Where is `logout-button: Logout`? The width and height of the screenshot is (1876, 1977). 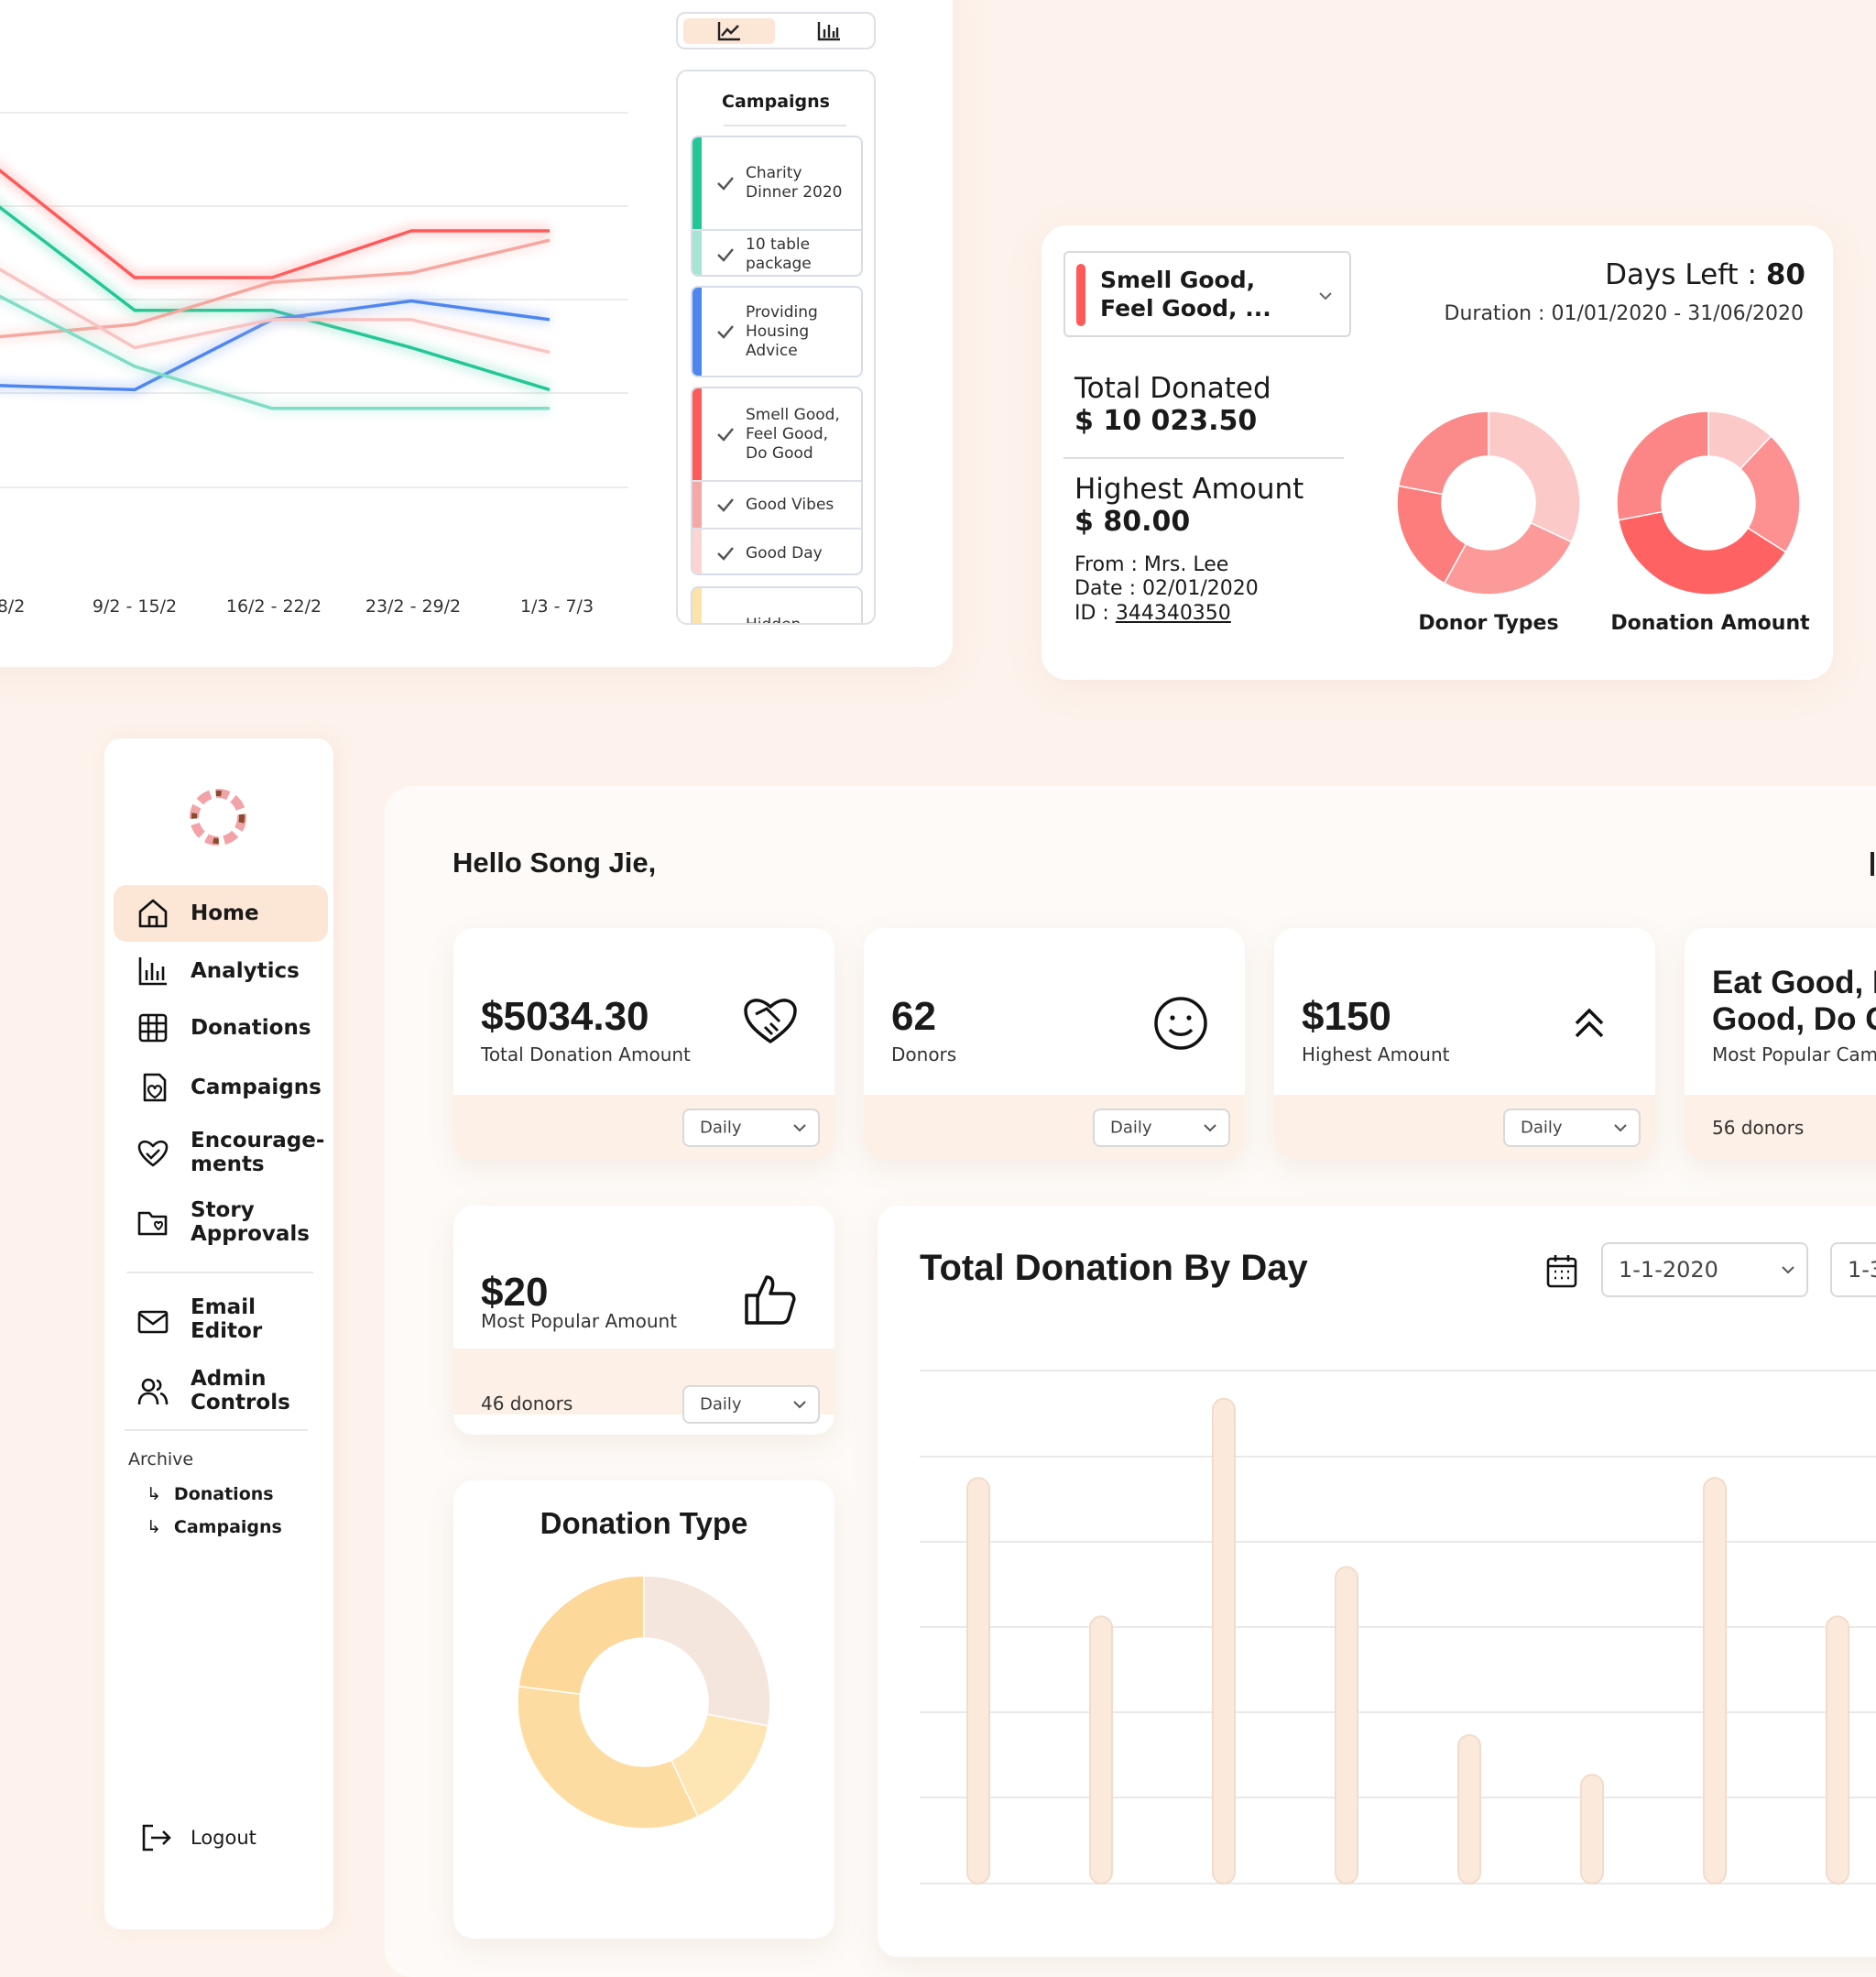
logout-button: Logout is located at coordinates (219, 1838).